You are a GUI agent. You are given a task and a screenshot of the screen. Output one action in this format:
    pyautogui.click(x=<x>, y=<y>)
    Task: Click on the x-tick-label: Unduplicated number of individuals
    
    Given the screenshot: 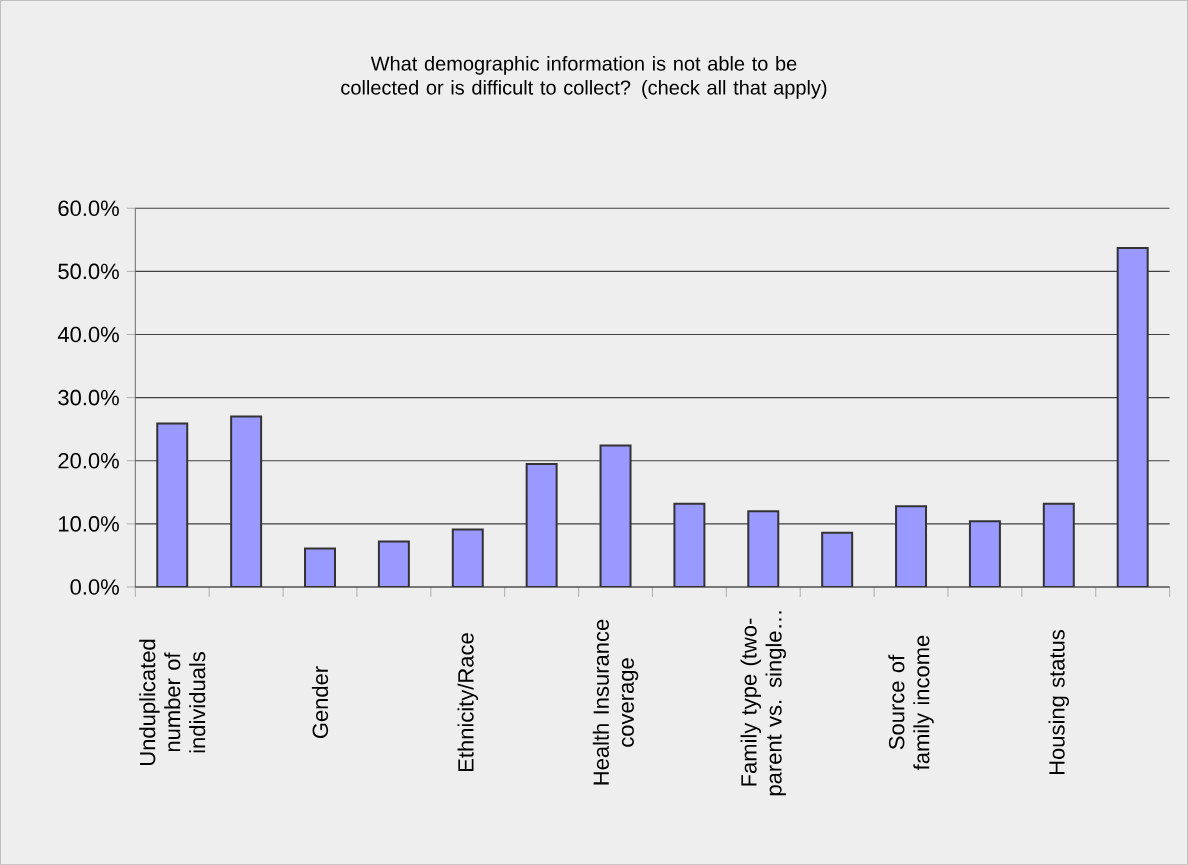 What is the action you would take?
    pyautogui.click(x=172, y=702)
    